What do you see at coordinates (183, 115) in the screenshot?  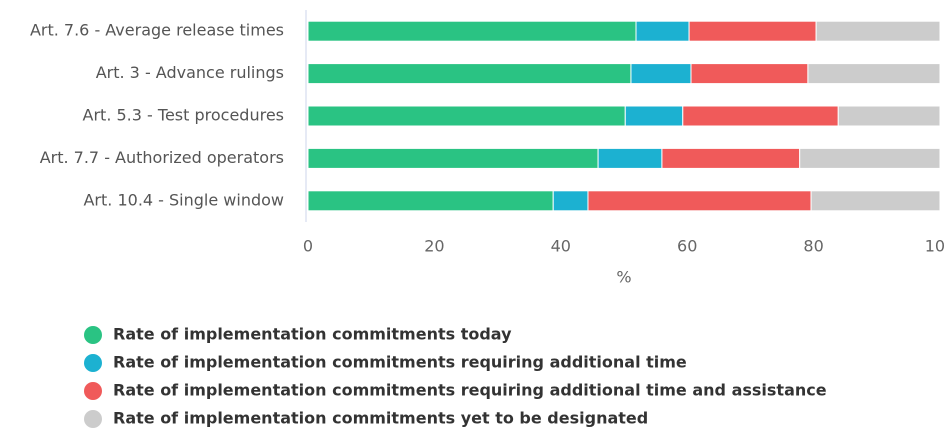 I see `y-tick-label: Art. 5.3 - Test procedures` at bounding box center [183, 115].